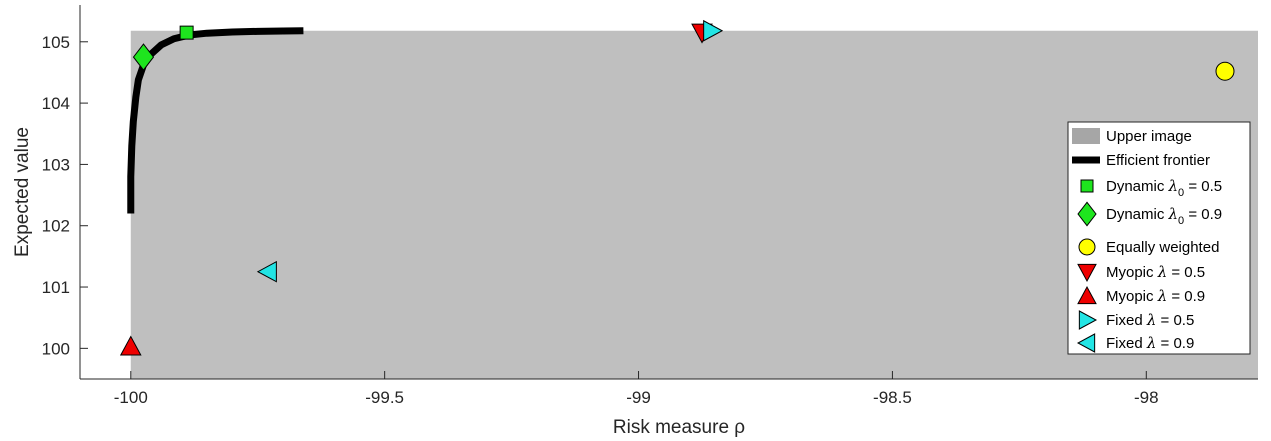  What do you see at coordinates (1149, 136) in the screenshot?
I see `legend-label: Upper image` at bounding box center [1149, 136].